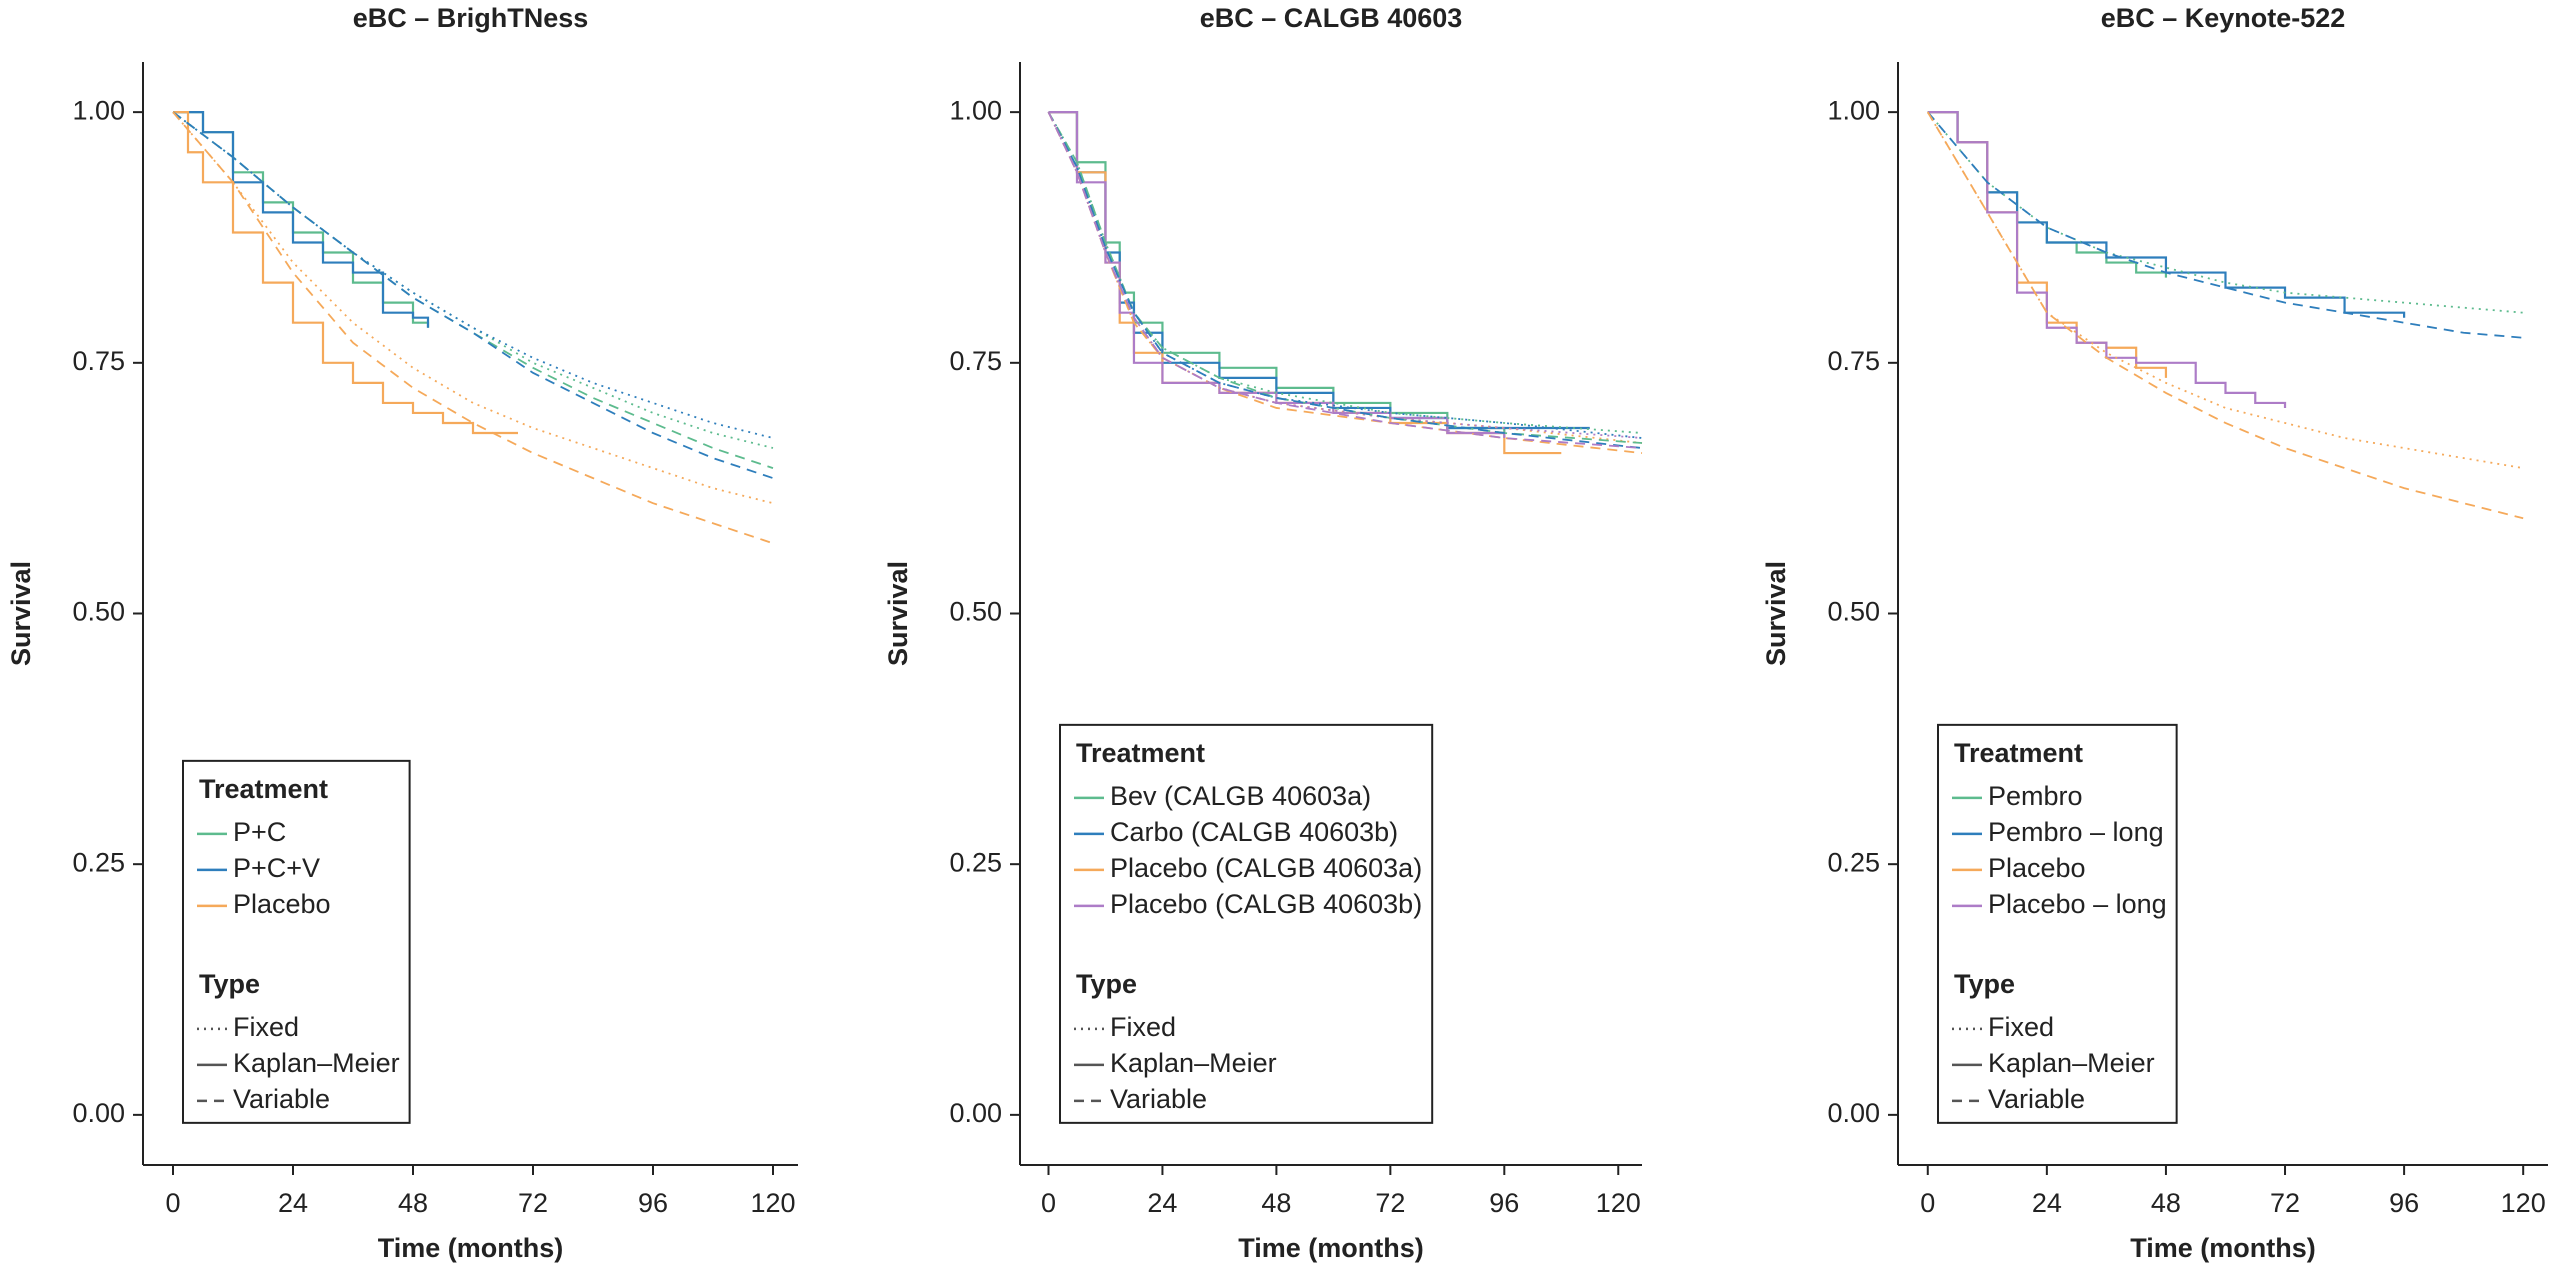 The width and height of the screenshot is (2551, 1268). What do you see at coordinates (2035, 796) in the screenshot?
I see `legend-label: Pembro` at bounding box center [2035, 796].